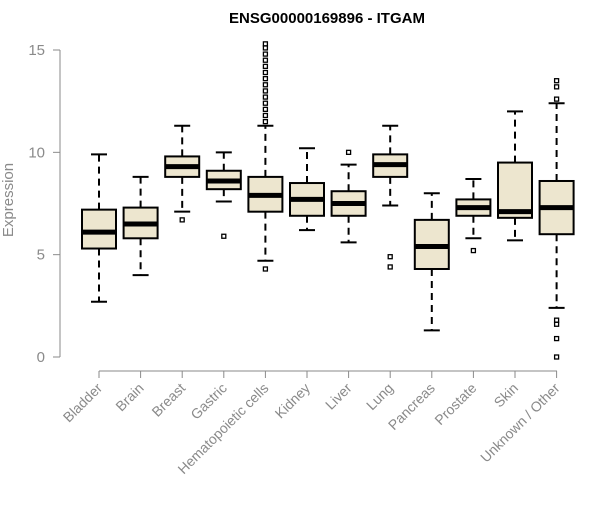 The image size is (600, 505). Describe the element at coordinates (338, 396) in the screenshot. I see `x-tick-label: Liver` at that location.